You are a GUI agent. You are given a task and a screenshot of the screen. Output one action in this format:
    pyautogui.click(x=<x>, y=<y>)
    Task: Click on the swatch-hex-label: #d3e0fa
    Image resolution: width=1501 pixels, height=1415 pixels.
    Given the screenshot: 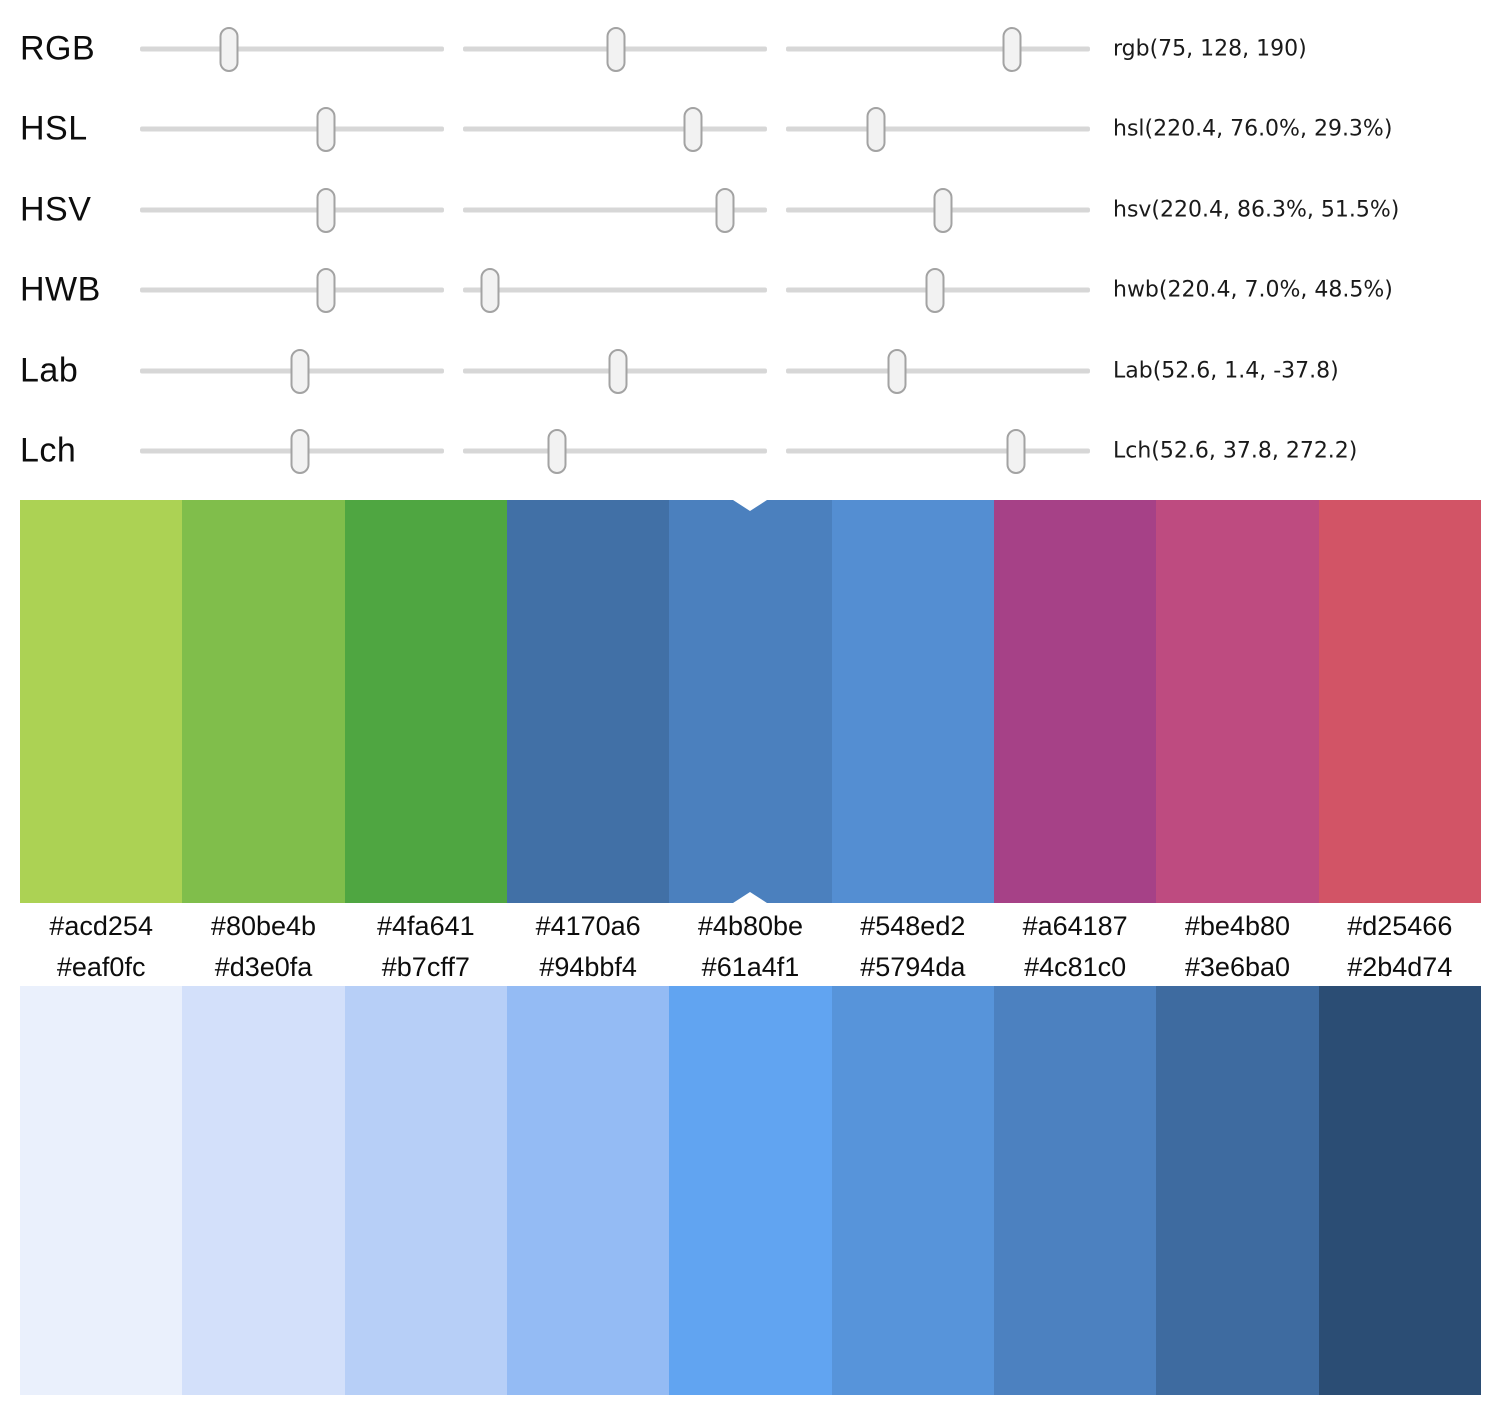 What is the action you would take?
    pyautogui.click(x=263, y=966)
    